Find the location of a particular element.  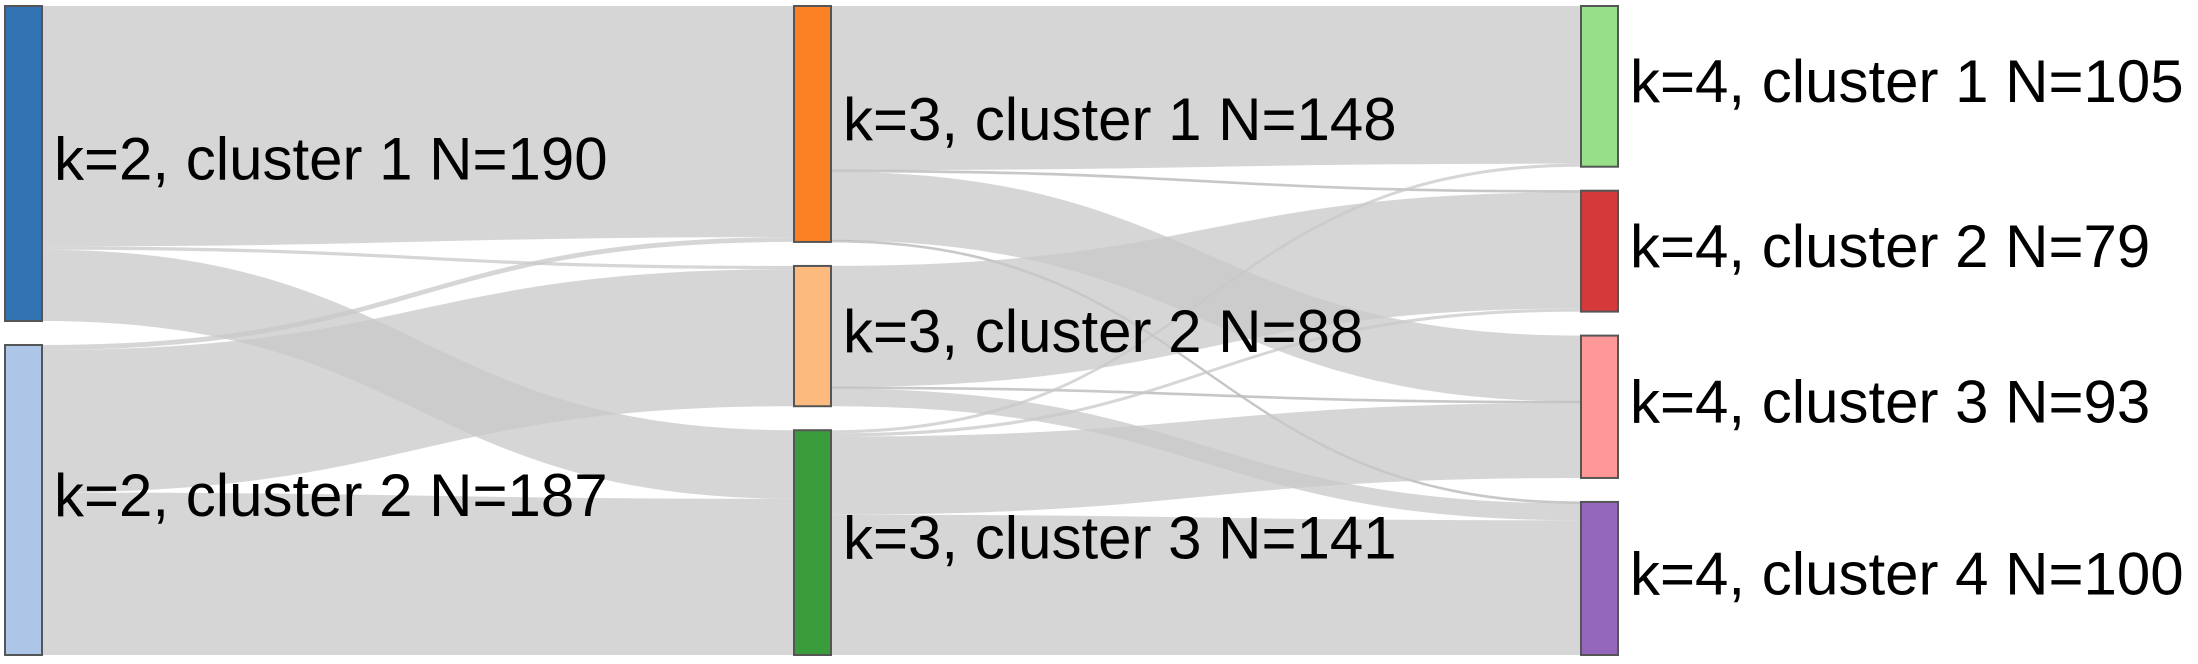

link-k3c2-to-k4c2 is located at coordinates (1206, 290).